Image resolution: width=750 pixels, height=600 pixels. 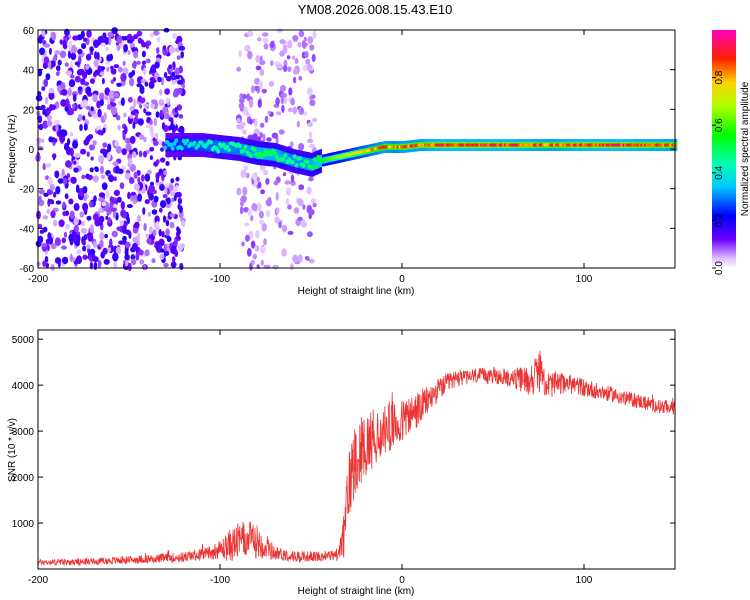 What do you see at coordinates (724, 149) in the screenshot?
I see `colorbar-gradient` at bounding box center [724, 149].